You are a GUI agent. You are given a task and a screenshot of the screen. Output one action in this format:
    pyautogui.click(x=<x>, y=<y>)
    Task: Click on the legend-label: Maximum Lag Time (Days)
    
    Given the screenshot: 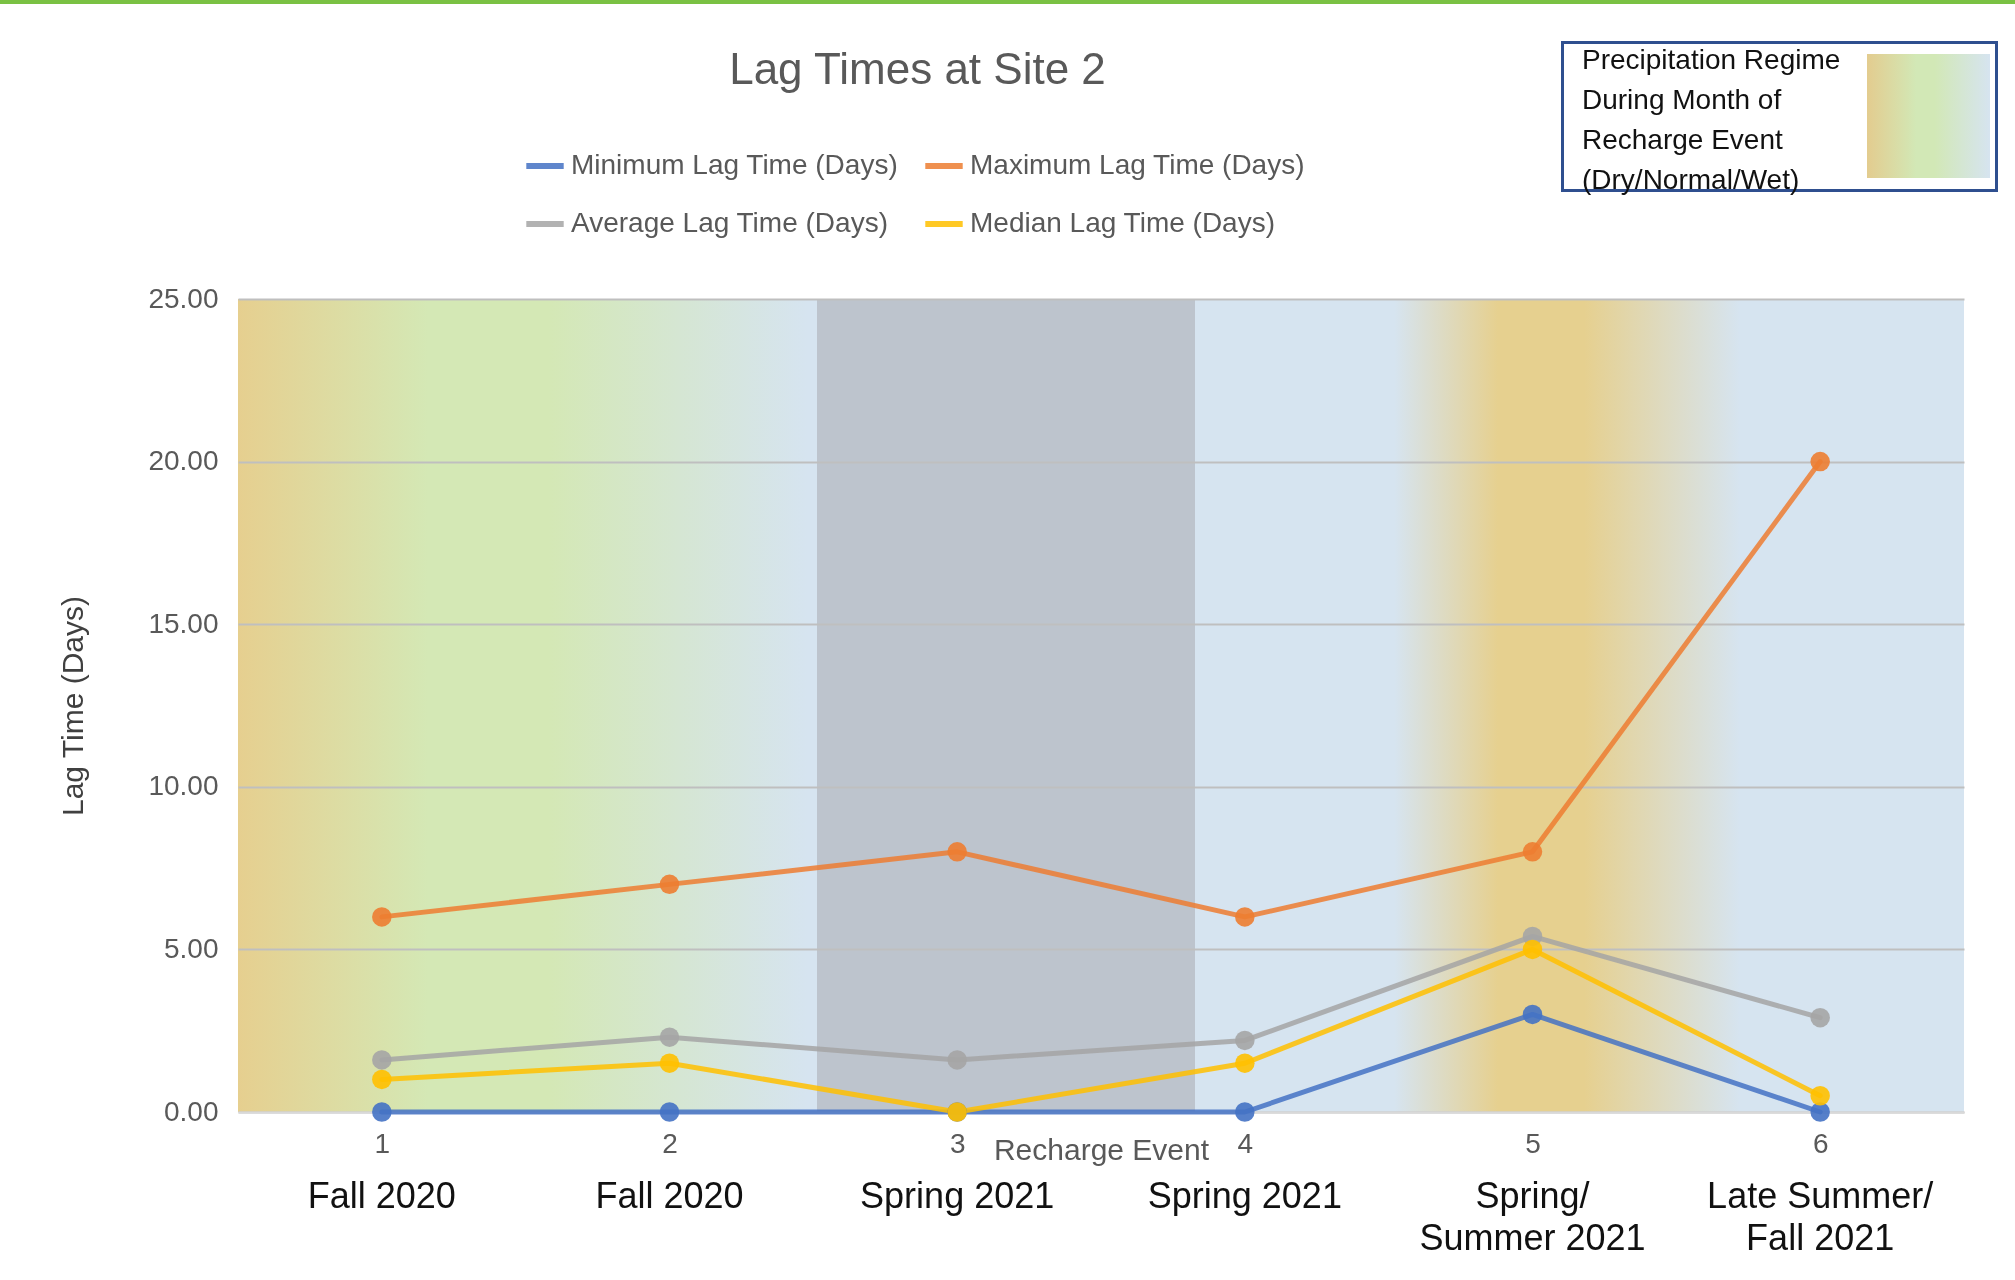 What is the action you would take?
    pyautogui.click(x=1137, y=164)
    